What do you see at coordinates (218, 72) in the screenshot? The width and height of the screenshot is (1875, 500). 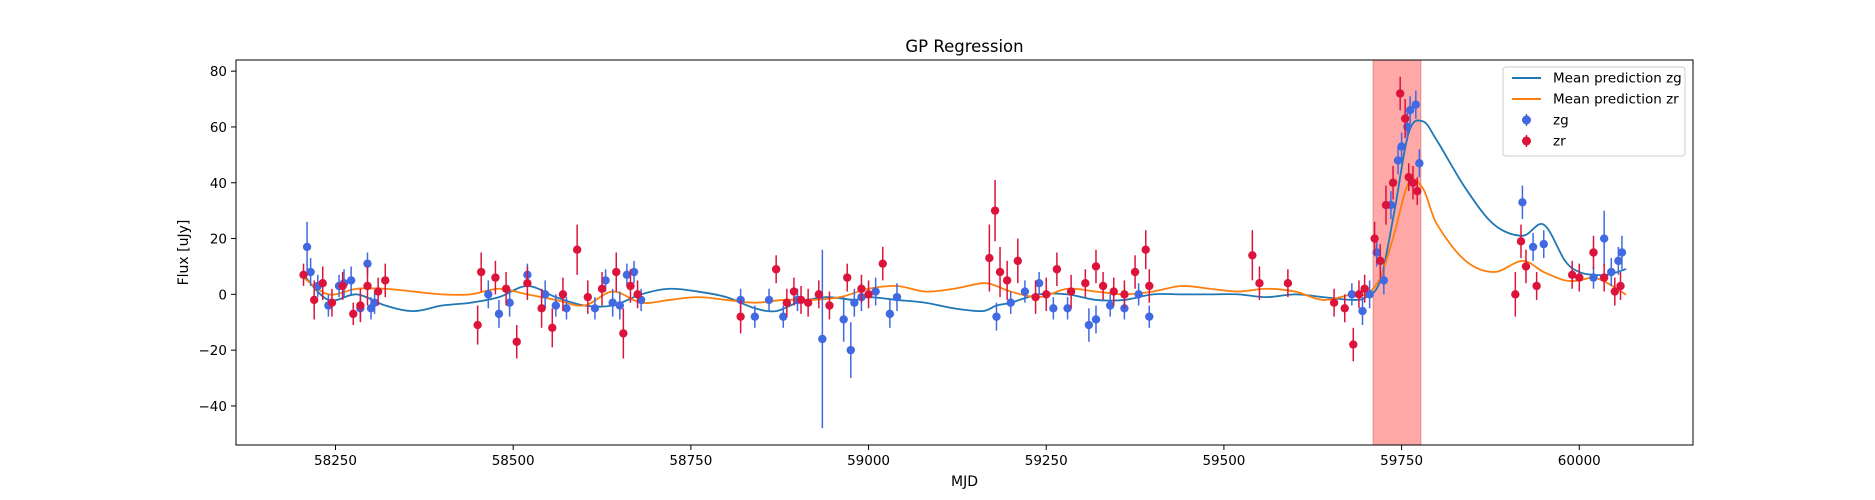 I see `y-tick-label: 80` at bounding box center [218, 72].